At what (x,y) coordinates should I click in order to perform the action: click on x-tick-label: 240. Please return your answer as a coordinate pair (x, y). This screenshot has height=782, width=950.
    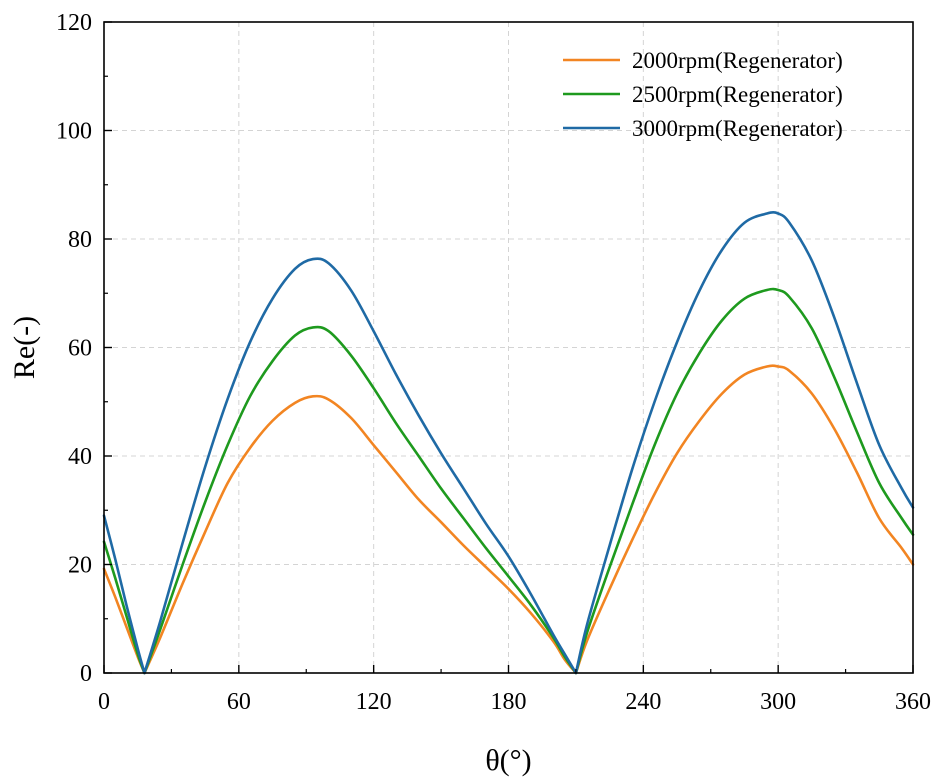
    Looking at the image, I should click on (643, 702).